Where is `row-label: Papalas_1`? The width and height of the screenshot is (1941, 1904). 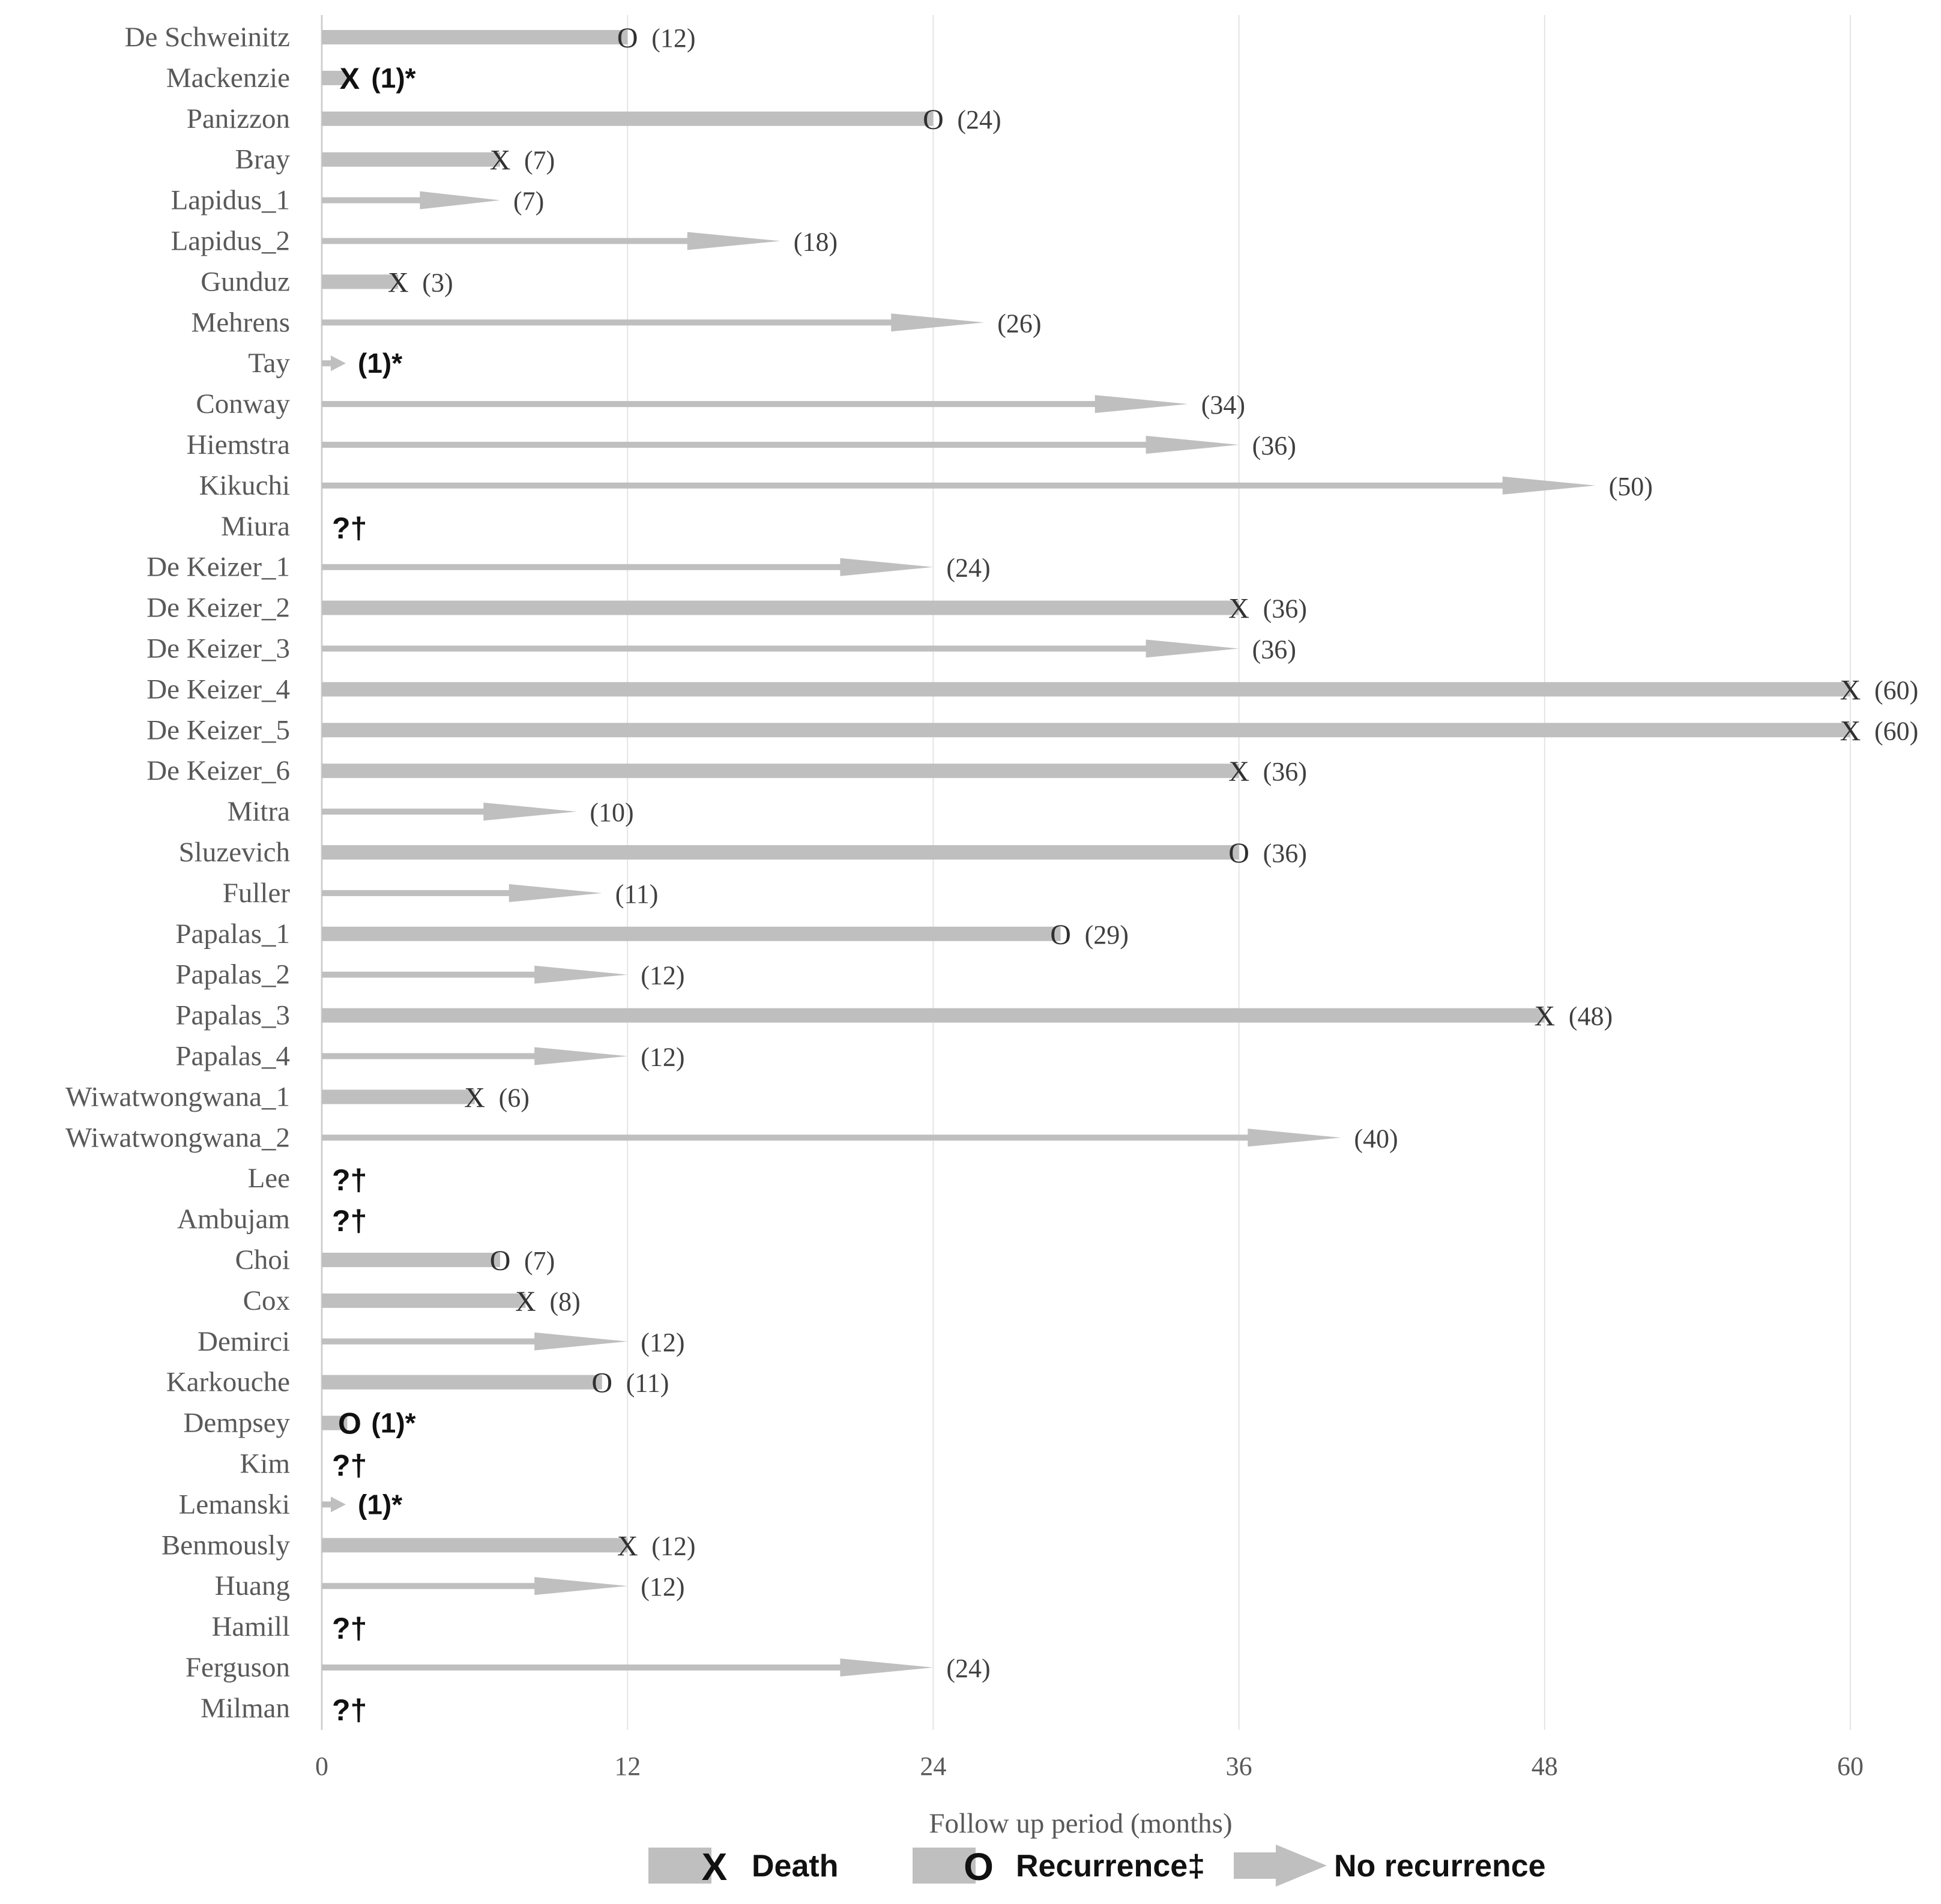
row-label: Papalas_1 is located at coordinates (232, 934).